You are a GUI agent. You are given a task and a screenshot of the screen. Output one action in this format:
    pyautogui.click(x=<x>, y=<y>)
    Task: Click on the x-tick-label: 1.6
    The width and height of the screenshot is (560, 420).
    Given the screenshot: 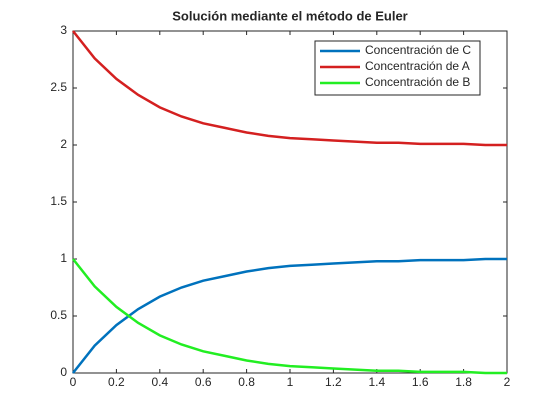 What is the action you would take?
    pyautogui.click(x=420, y=382)
    